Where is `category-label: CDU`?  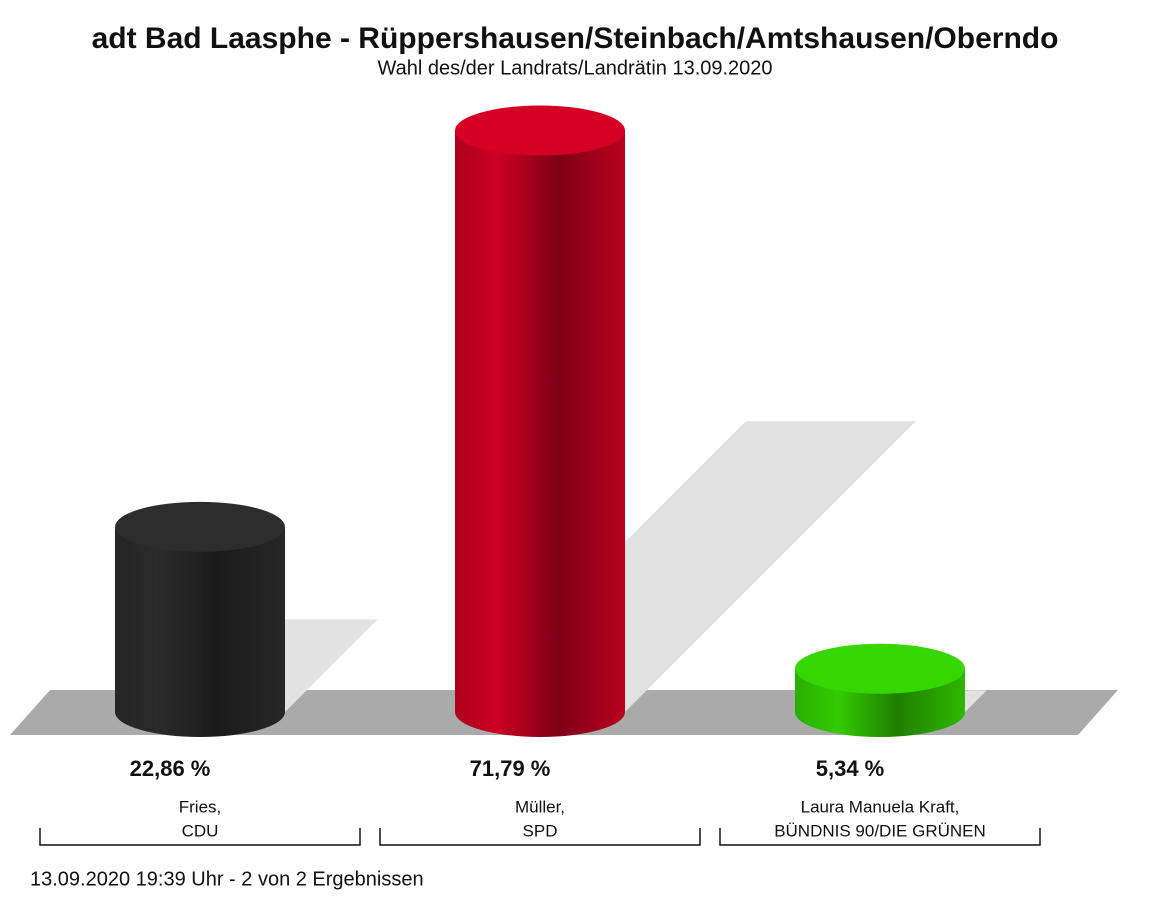 category-label: CDU is located at coordinates (200, 830).